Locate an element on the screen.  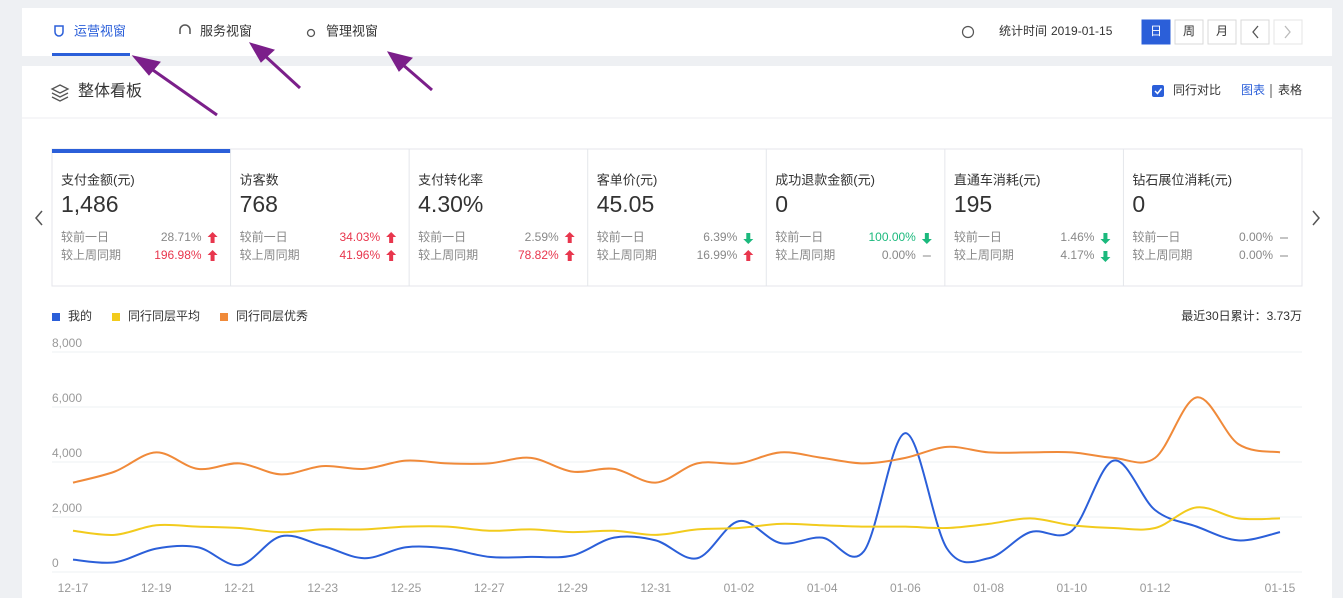
x-tick-label: 12-31 is located at coordinates (655, 588).